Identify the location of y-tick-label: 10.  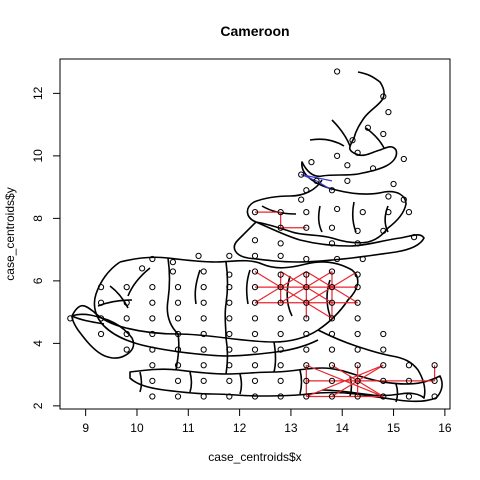
(38, 156).